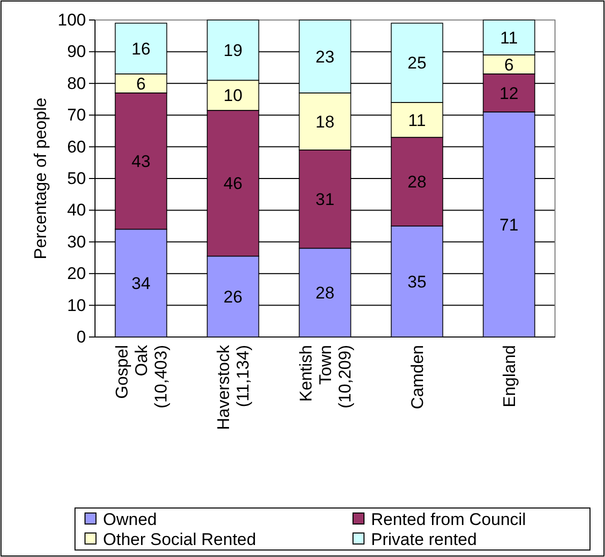 Image resolution: width=605 pixels, height=557 pixels. I want to click on data-label: 46, so click(233, 184).